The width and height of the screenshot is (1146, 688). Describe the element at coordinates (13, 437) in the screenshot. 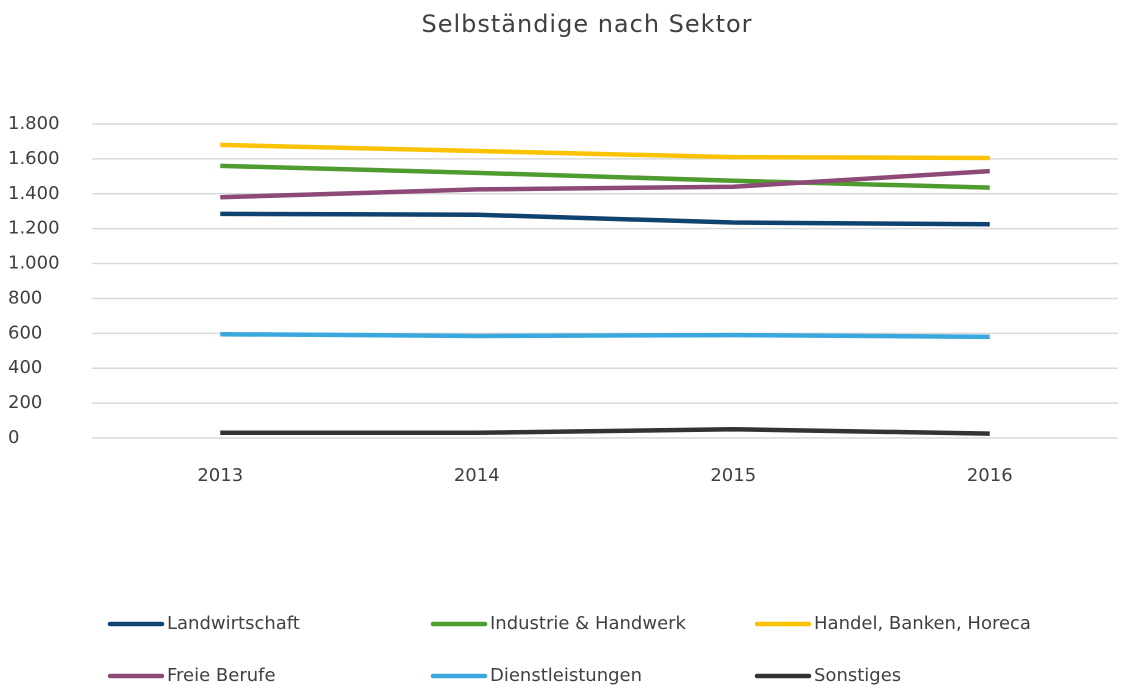

I see `y-tick-label: 0` at that location.